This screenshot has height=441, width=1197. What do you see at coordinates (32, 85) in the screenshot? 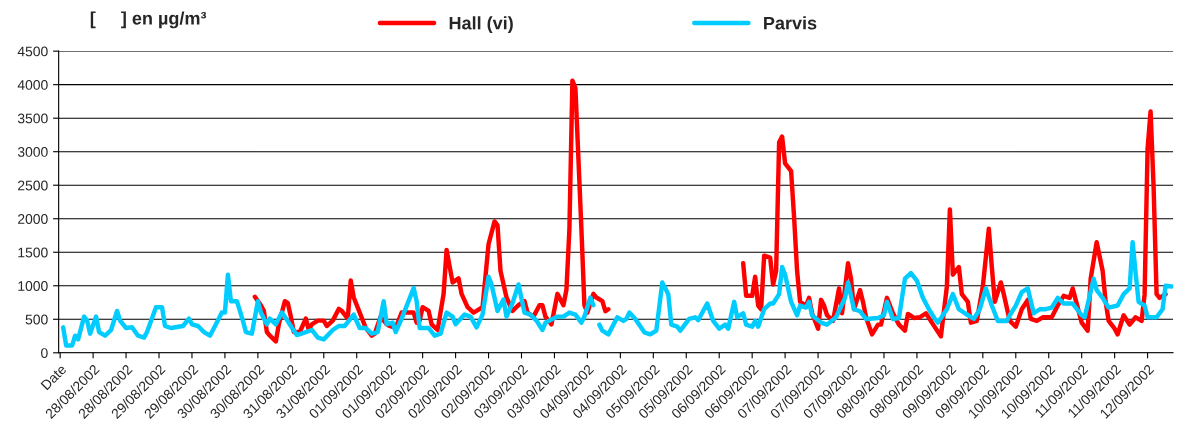
I see `y-tick-label: 4000` at bounding box center [32, 85].